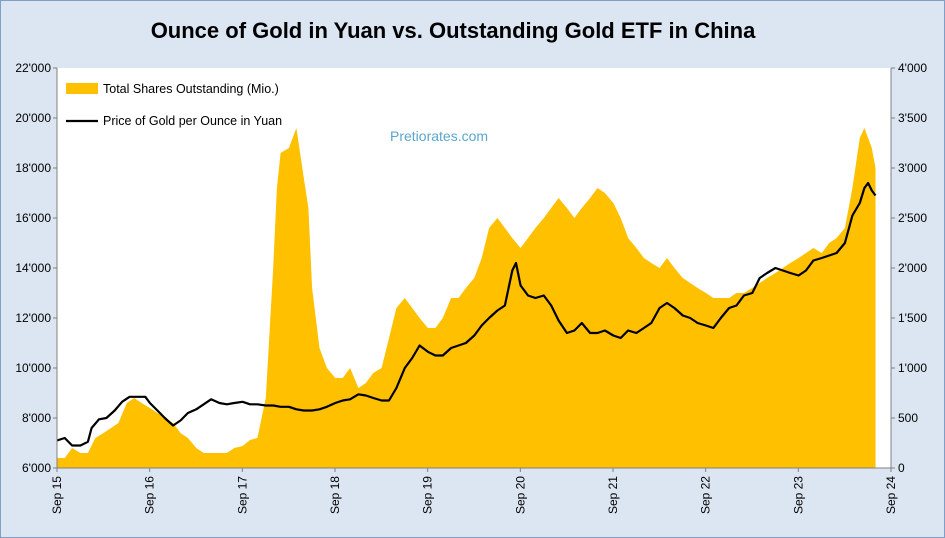 The height and width of the screenshot is (538, 945). I want to click on right-tick-label: 1'500, so click(912, 318).